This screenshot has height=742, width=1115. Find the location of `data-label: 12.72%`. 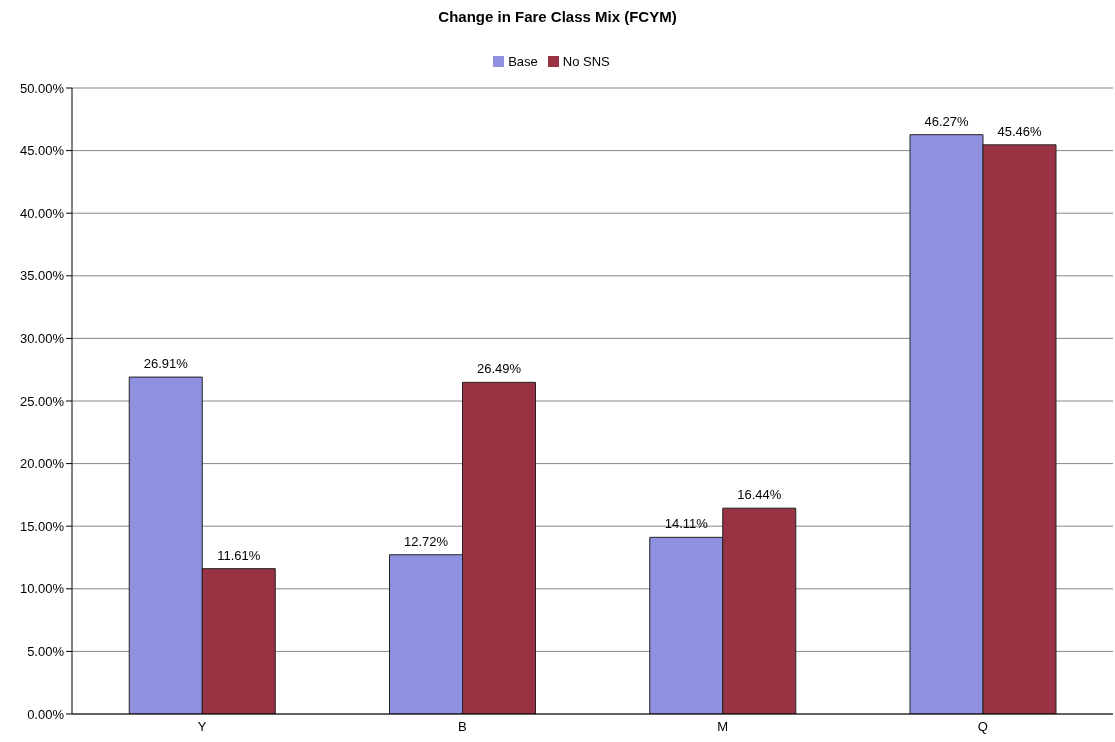

data-label: 12.72% is located at coordinates (426, 541).